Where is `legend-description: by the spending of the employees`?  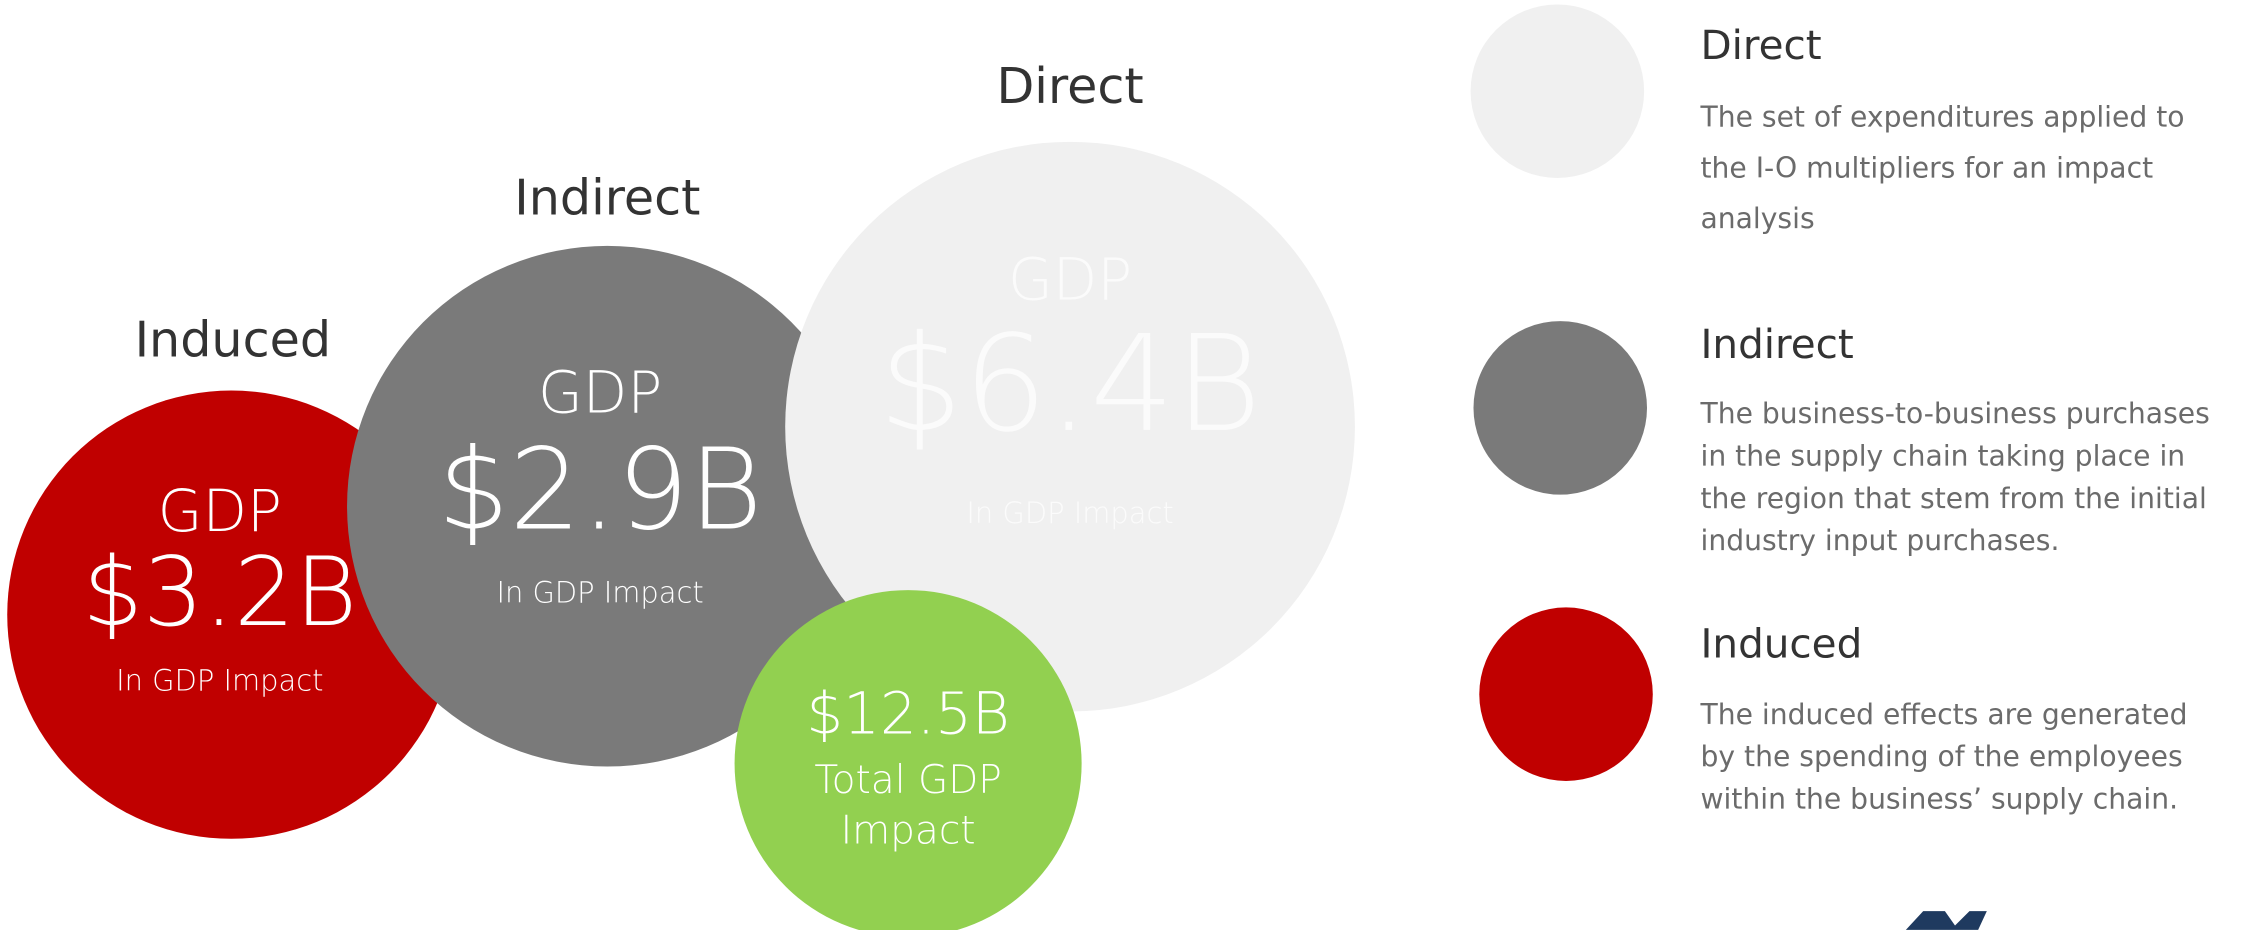 legend-description: by the spending of the employees is located at coordinates (1942, 756).